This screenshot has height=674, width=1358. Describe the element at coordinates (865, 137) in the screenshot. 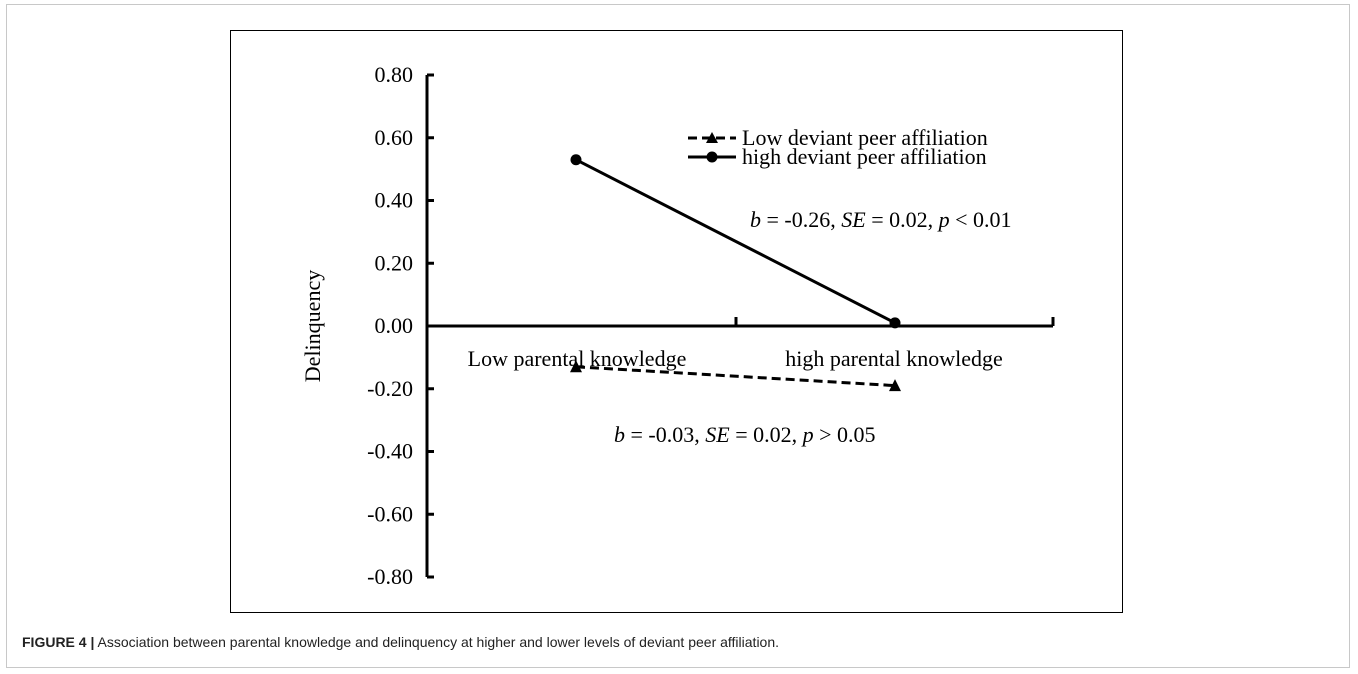

I see `legend-label: Low deviant peer affiliation` at that location.